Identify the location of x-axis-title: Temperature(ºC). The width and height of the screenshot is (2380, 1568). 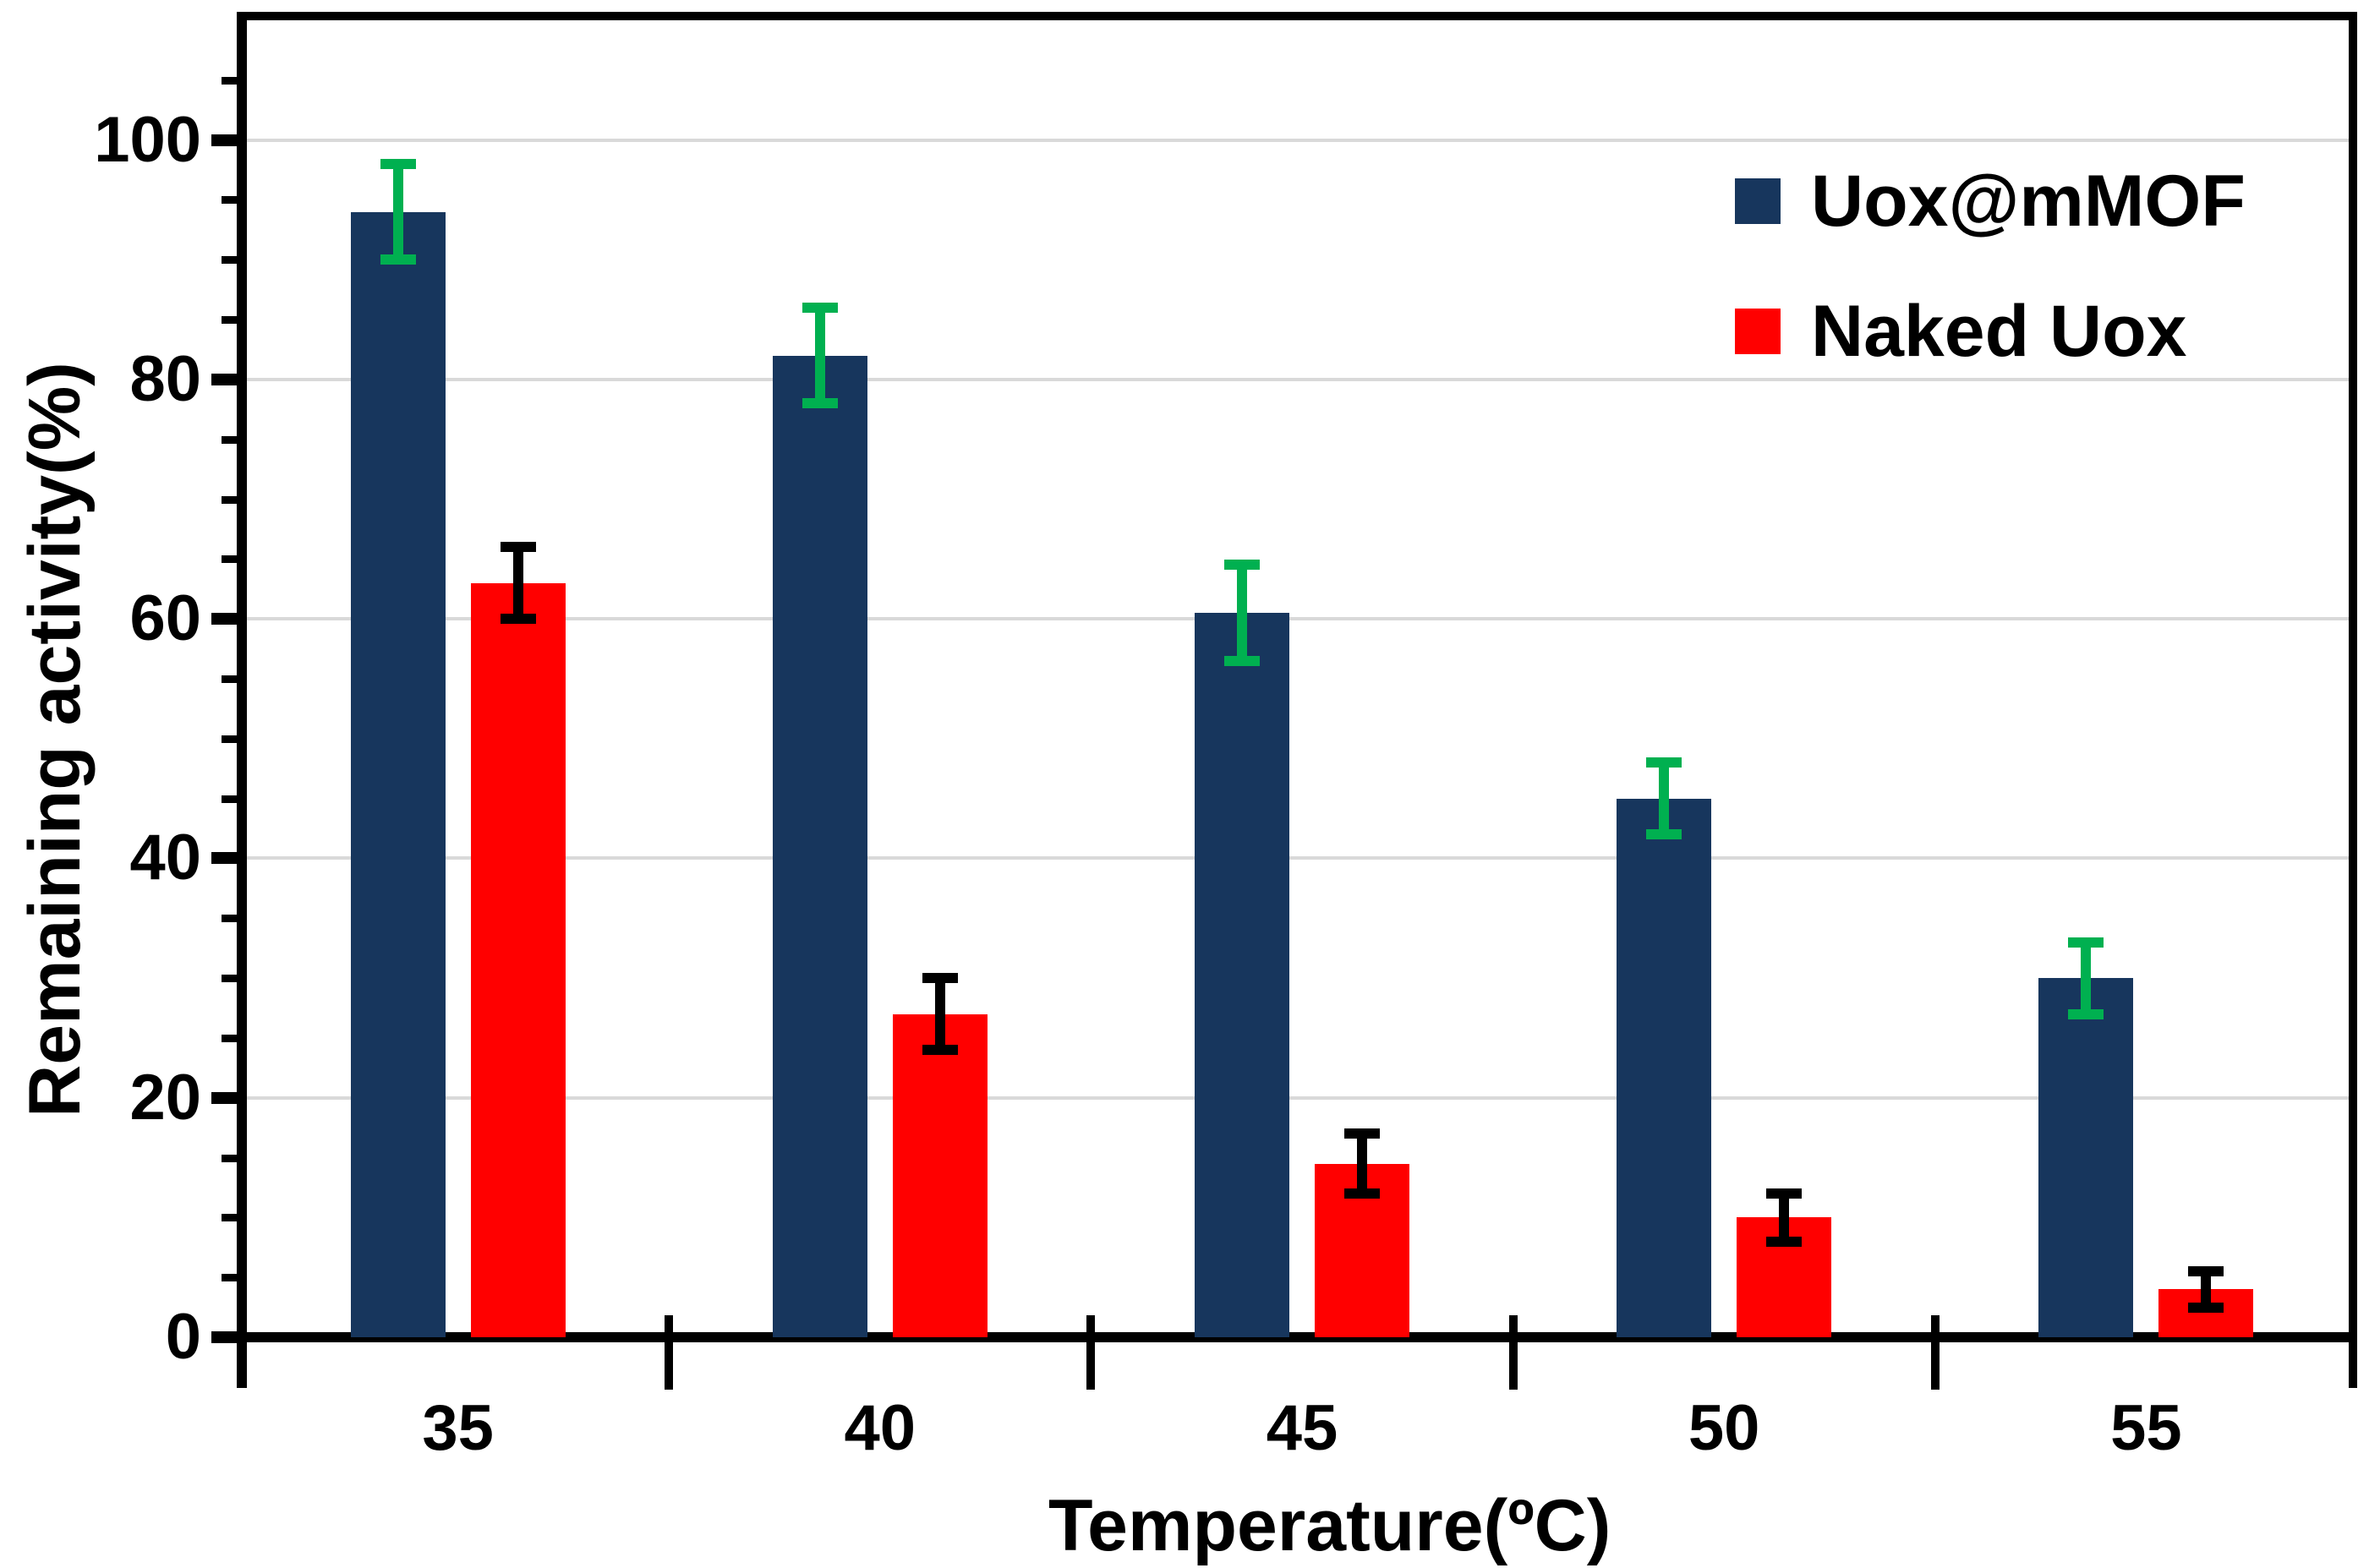
(1329, 1525).